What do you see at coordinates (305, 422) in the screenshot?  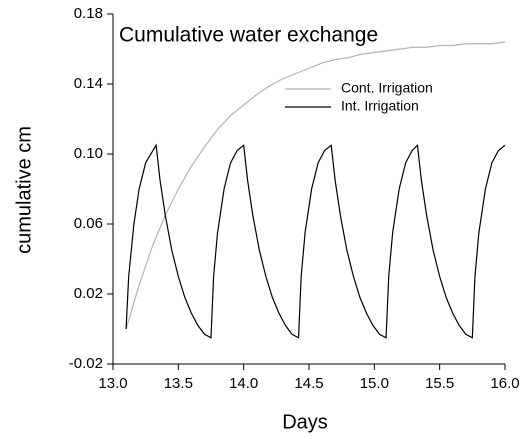 I see `x-axis-label: Days` at bounding box center [305, 422].